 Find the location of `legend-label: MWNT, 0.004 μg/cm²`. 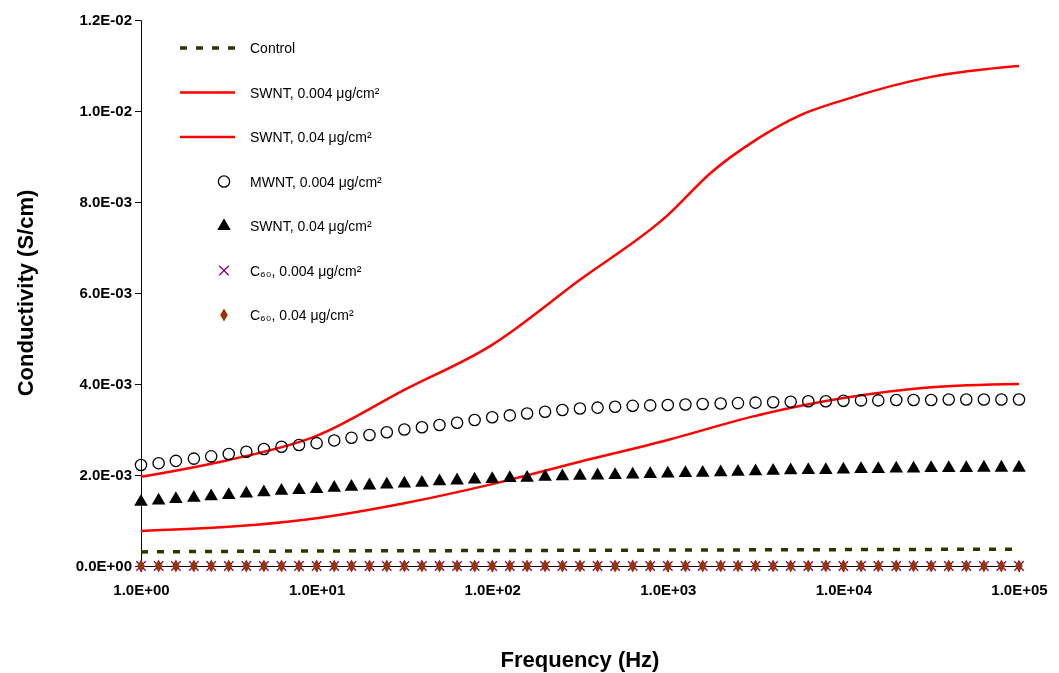

legend-label: MWNT, 0.004 μg/cm² is located at coordinates (316, 181).